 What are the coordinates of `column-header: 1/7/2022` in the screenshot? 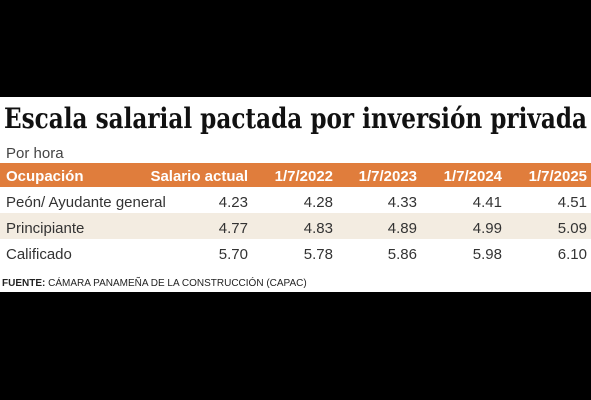 It's located at (304, 176).